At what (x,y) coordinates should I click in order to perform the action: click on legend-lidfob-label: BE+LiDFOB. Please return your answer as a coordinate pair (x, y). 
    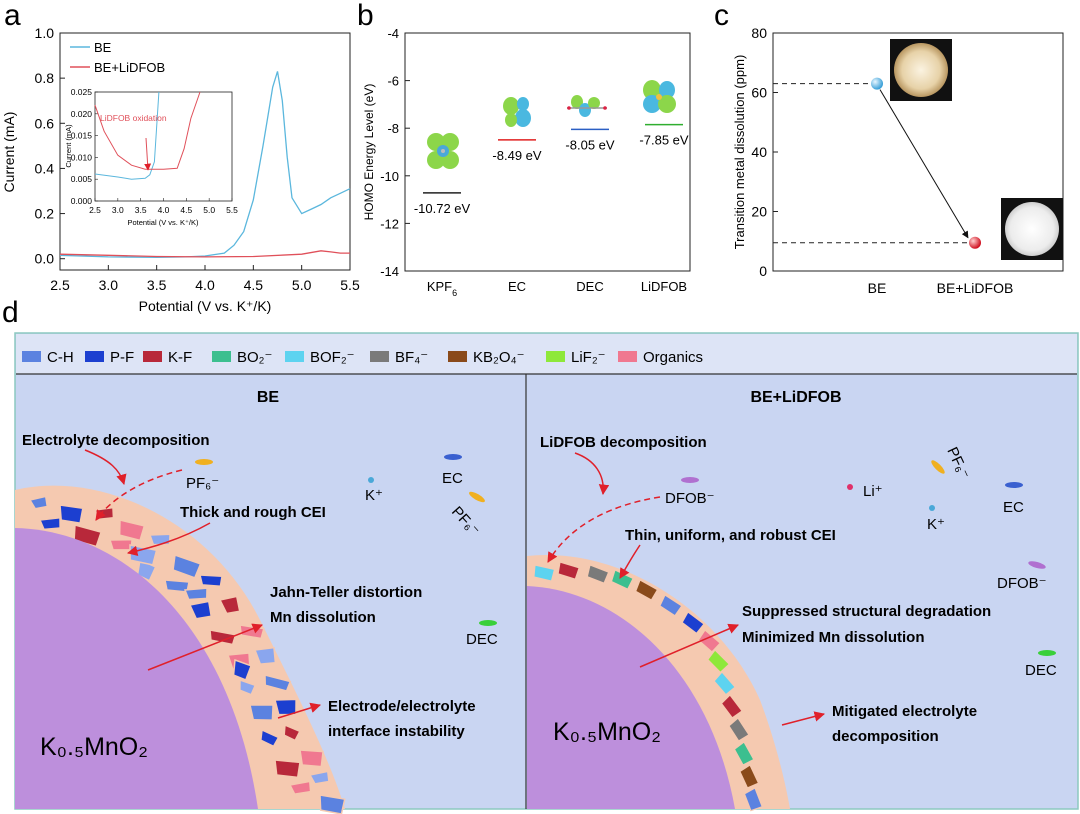
    Looking at the image, I should click on (129, 67).